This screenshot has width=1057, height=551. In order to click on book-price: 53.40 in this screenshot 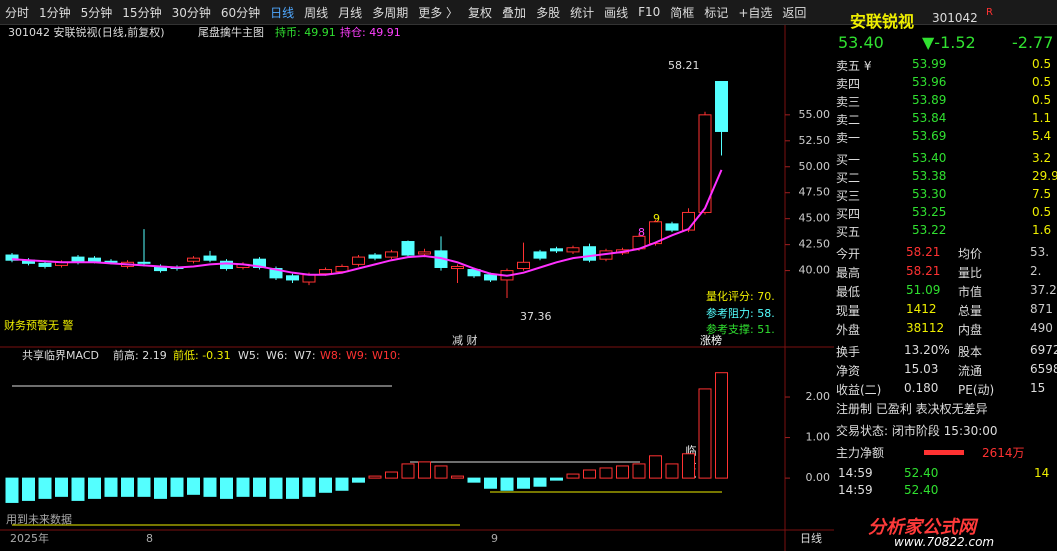, I will do `click(929, 158)`.